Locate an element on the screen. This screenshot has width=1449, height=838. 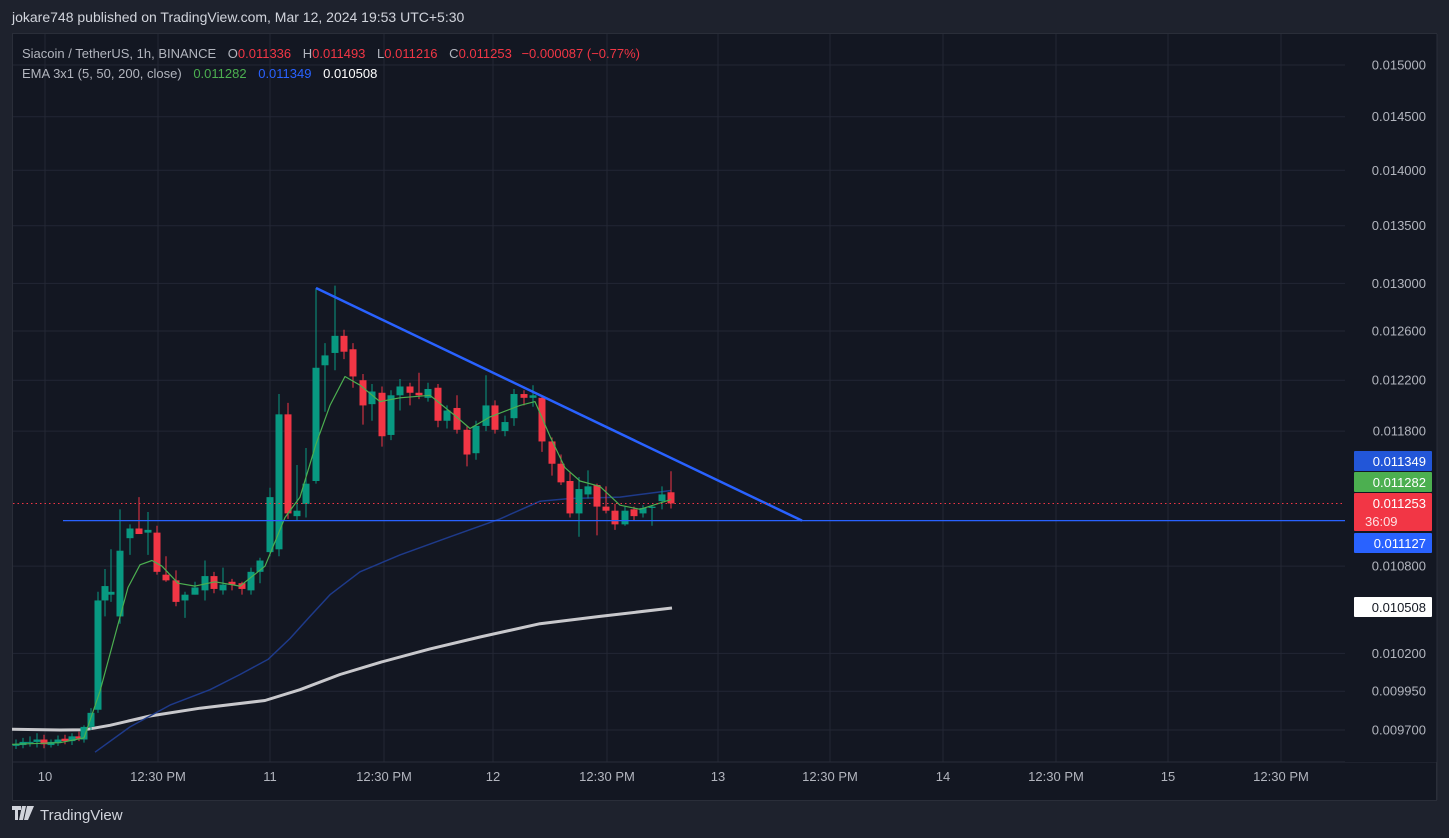
svg-text: 0.014000 is located at coordinates (1399, 170).